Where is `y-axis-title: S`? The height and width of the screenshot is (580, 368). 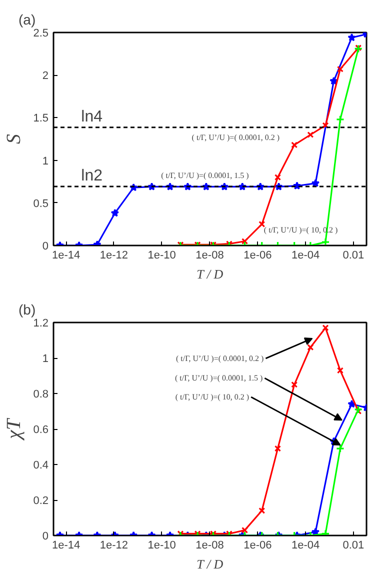
y-axis-title: S is located at coordinates (14, 139).